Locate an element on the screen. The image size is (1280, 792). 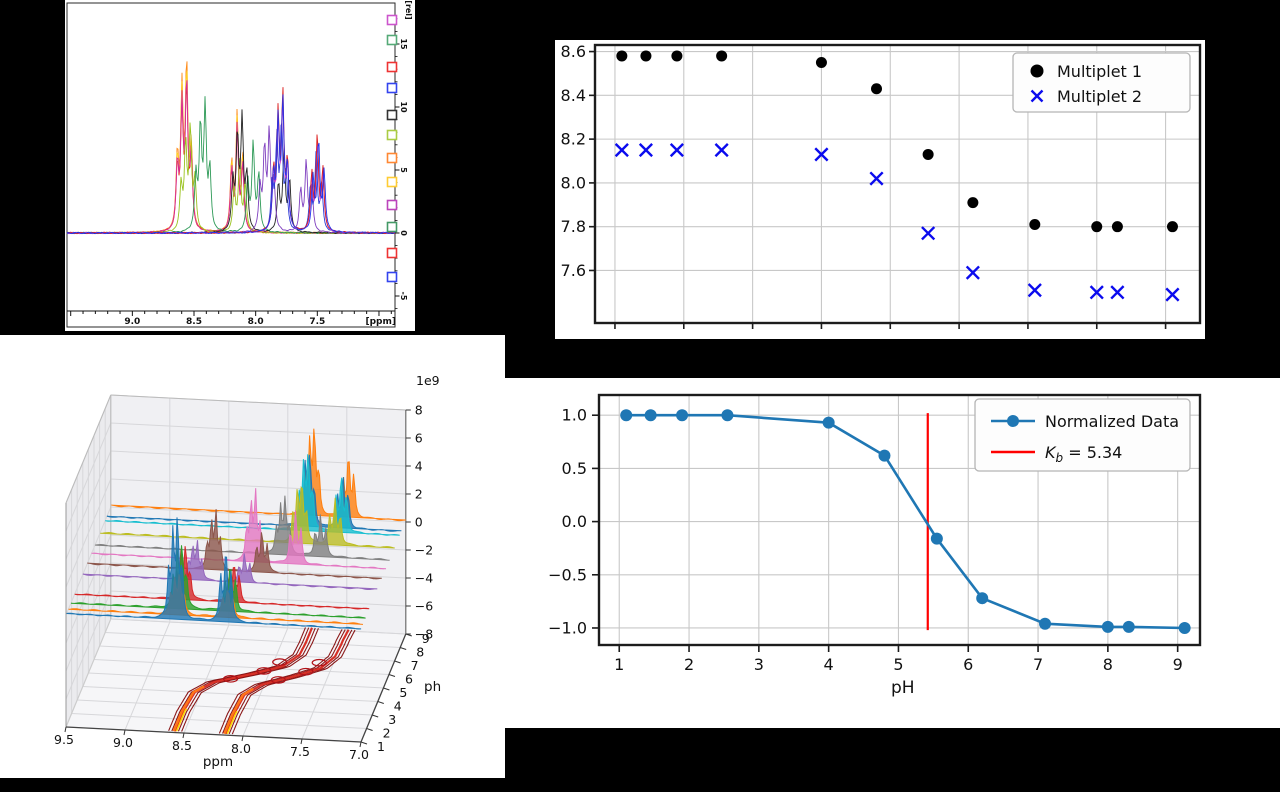
svg-text: −1.0 is located at coordinates (567, 627).